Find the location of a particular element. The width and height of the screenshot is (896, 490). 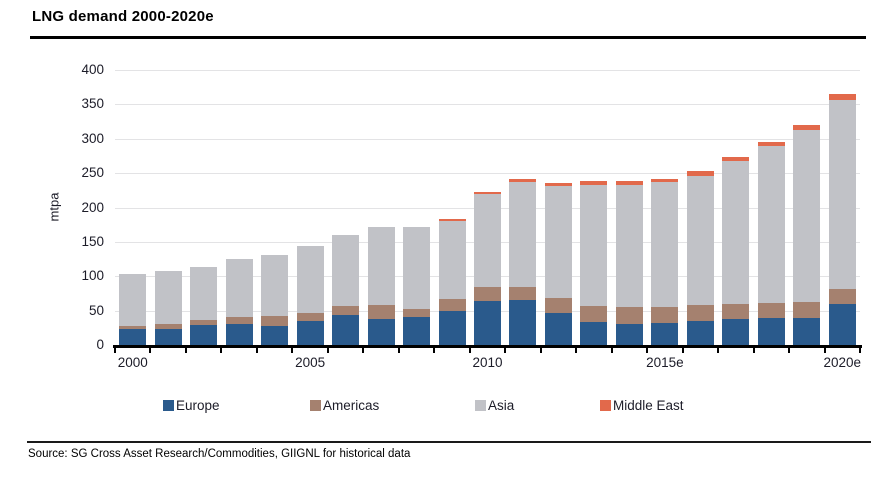

y-axis-tick-label: 250 is located at coordinates (92, 173).